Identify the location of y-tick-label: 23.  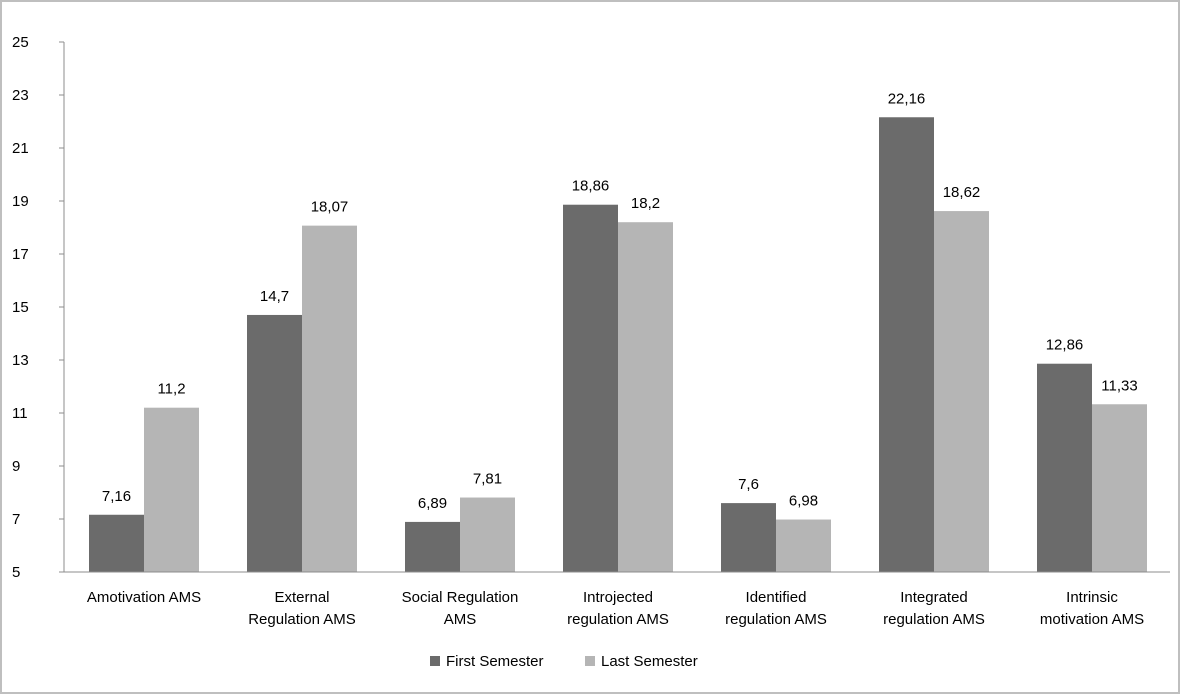
(20, 95).